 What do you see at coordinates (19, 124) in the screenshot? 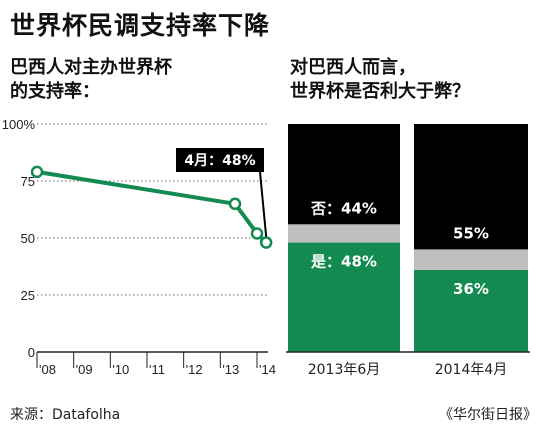
I see `y-tick-label: 100%` at bounding box center [19, 124].